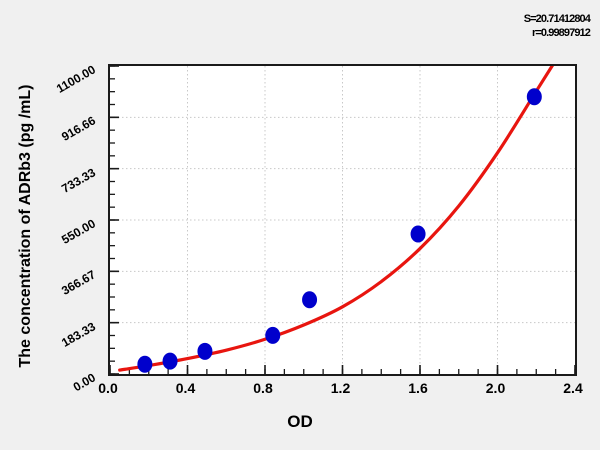 This screenshot has width=600, height=450. What do you see at coordinates (340, 388) in the screenshot?
I see `x-tick-label: 1.2` at bounding box center [340, 388].